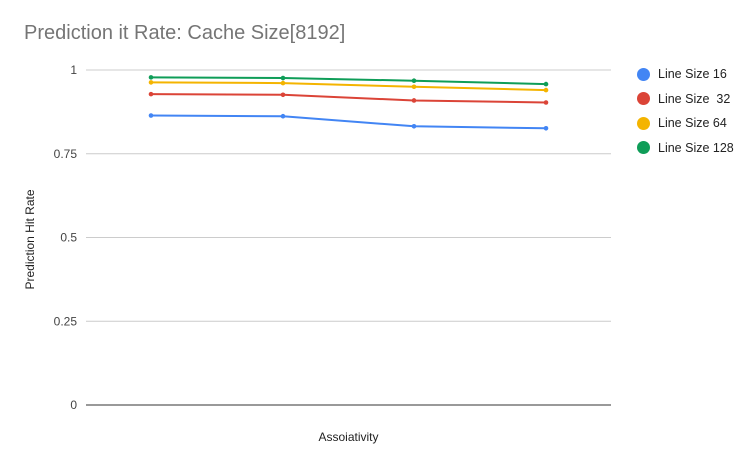  What do you see at coordinates (692, 74) in the screenshot?
I see `legend-label: Line Size 16` at bounding box center [692, 74].